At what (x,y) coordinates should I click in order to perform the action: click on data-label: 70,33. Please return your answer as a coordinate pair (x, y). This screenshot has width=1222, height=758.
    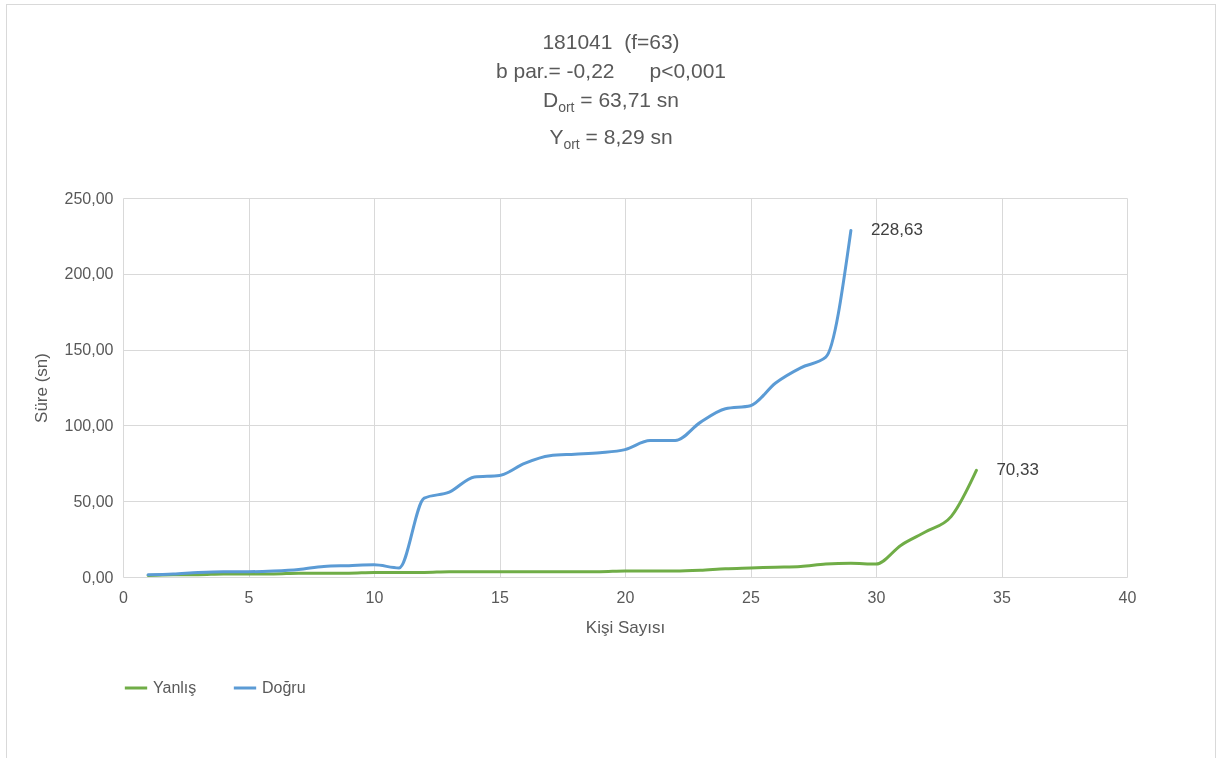
    Looking at the image, I should click on (1017, 470).